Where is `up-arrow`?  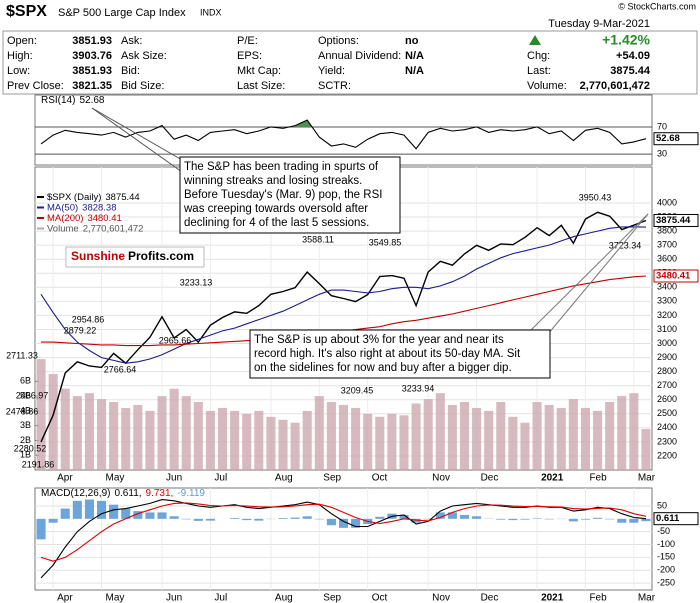 up-arrow is located at coordinates (535, 40).